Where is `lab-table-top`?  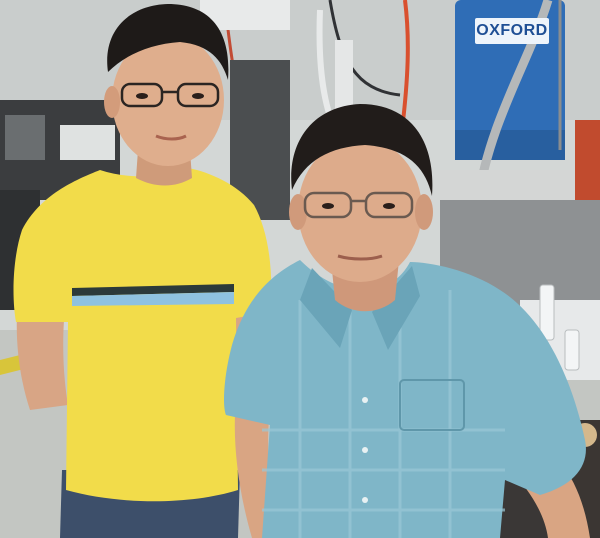
lab-table-top is located at coordinates (515, 185).